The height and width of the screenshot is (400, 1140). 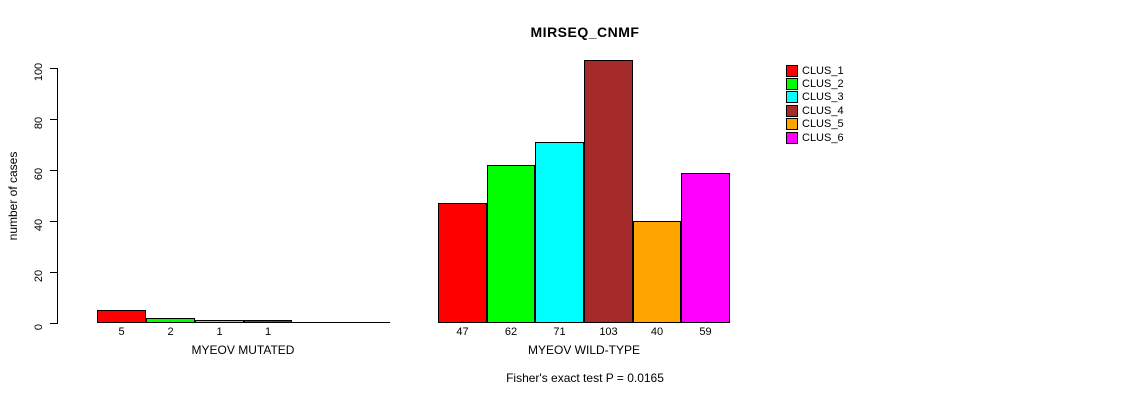 I want to click on bar-value-label: 47, so click(x=462, y=332).